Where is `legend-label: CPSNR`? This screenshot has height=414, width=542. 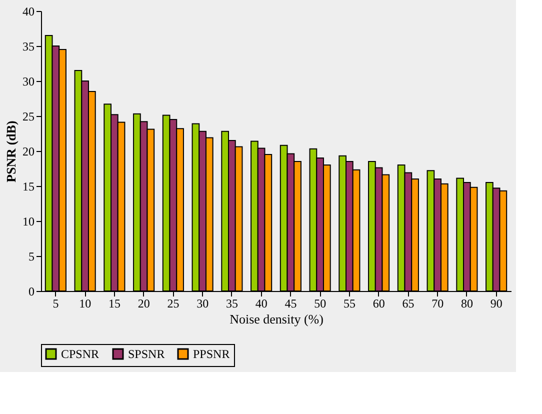 legend-label: CPSNR is located at coordinates (80, 354).